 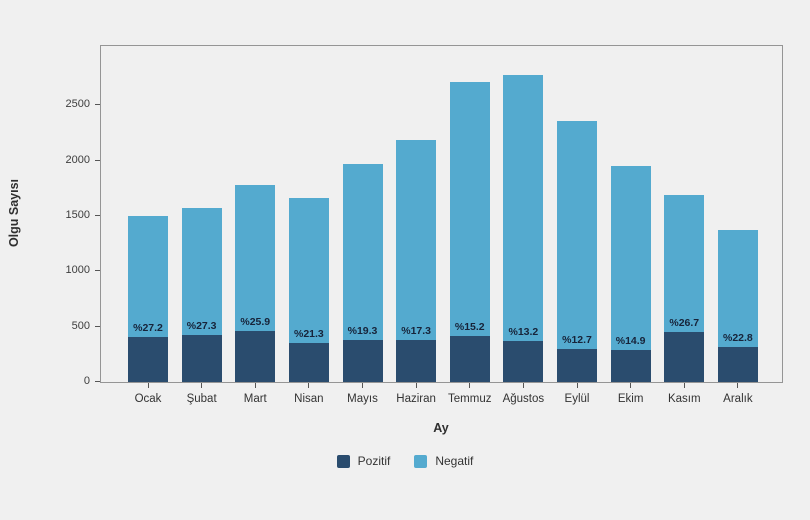 What do you see at coordinates (362, 330) in the screenshot?
I see `bar-percentage-label: %19.3` at bounding box center [362, 330].